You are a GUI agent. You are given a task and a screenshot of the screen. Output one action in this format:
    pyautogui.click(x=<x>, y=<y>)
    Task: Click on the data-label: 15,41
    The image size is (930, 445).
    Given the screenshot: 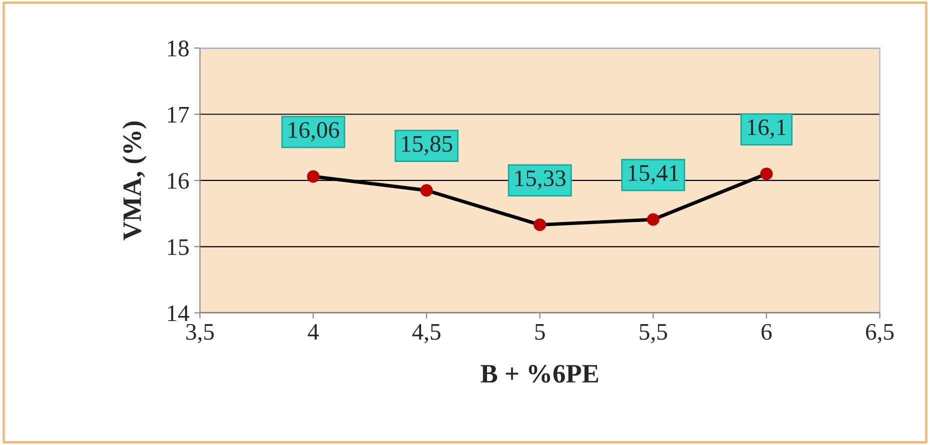 What is the action you would take?
    pyautogui.click(x=653, y=174)
    